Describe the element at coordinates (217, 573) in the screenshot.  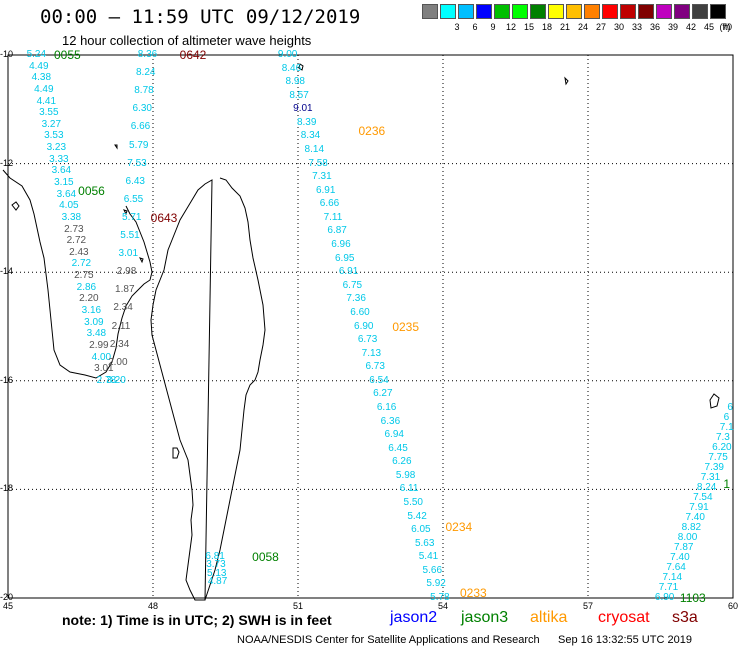
I see `wave-height-value: 5.13` at that location.